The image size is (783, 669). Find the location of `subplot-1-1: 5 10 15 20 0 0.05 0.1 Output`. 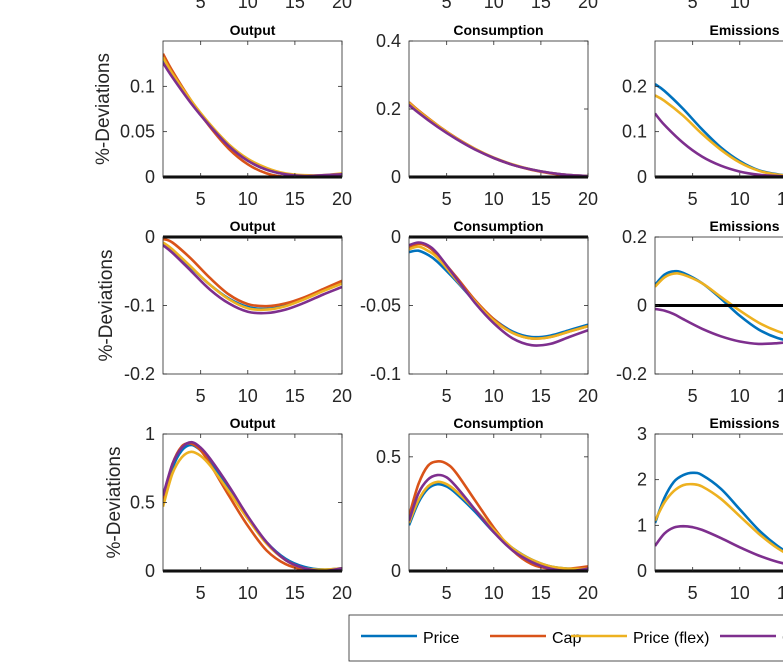

subplot-1-1: 5 10 15 20 0 0.05 0.1 Output is located at coordinates (236, 115).